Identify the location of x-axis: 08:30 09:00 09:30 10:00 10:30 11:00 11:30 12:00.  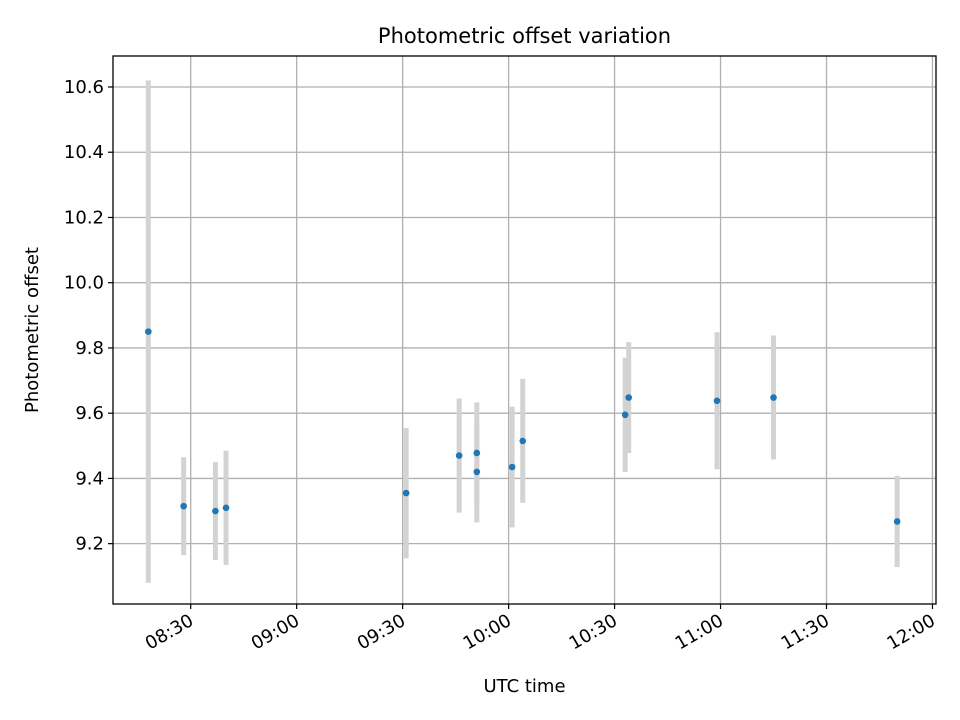
(540, 629).